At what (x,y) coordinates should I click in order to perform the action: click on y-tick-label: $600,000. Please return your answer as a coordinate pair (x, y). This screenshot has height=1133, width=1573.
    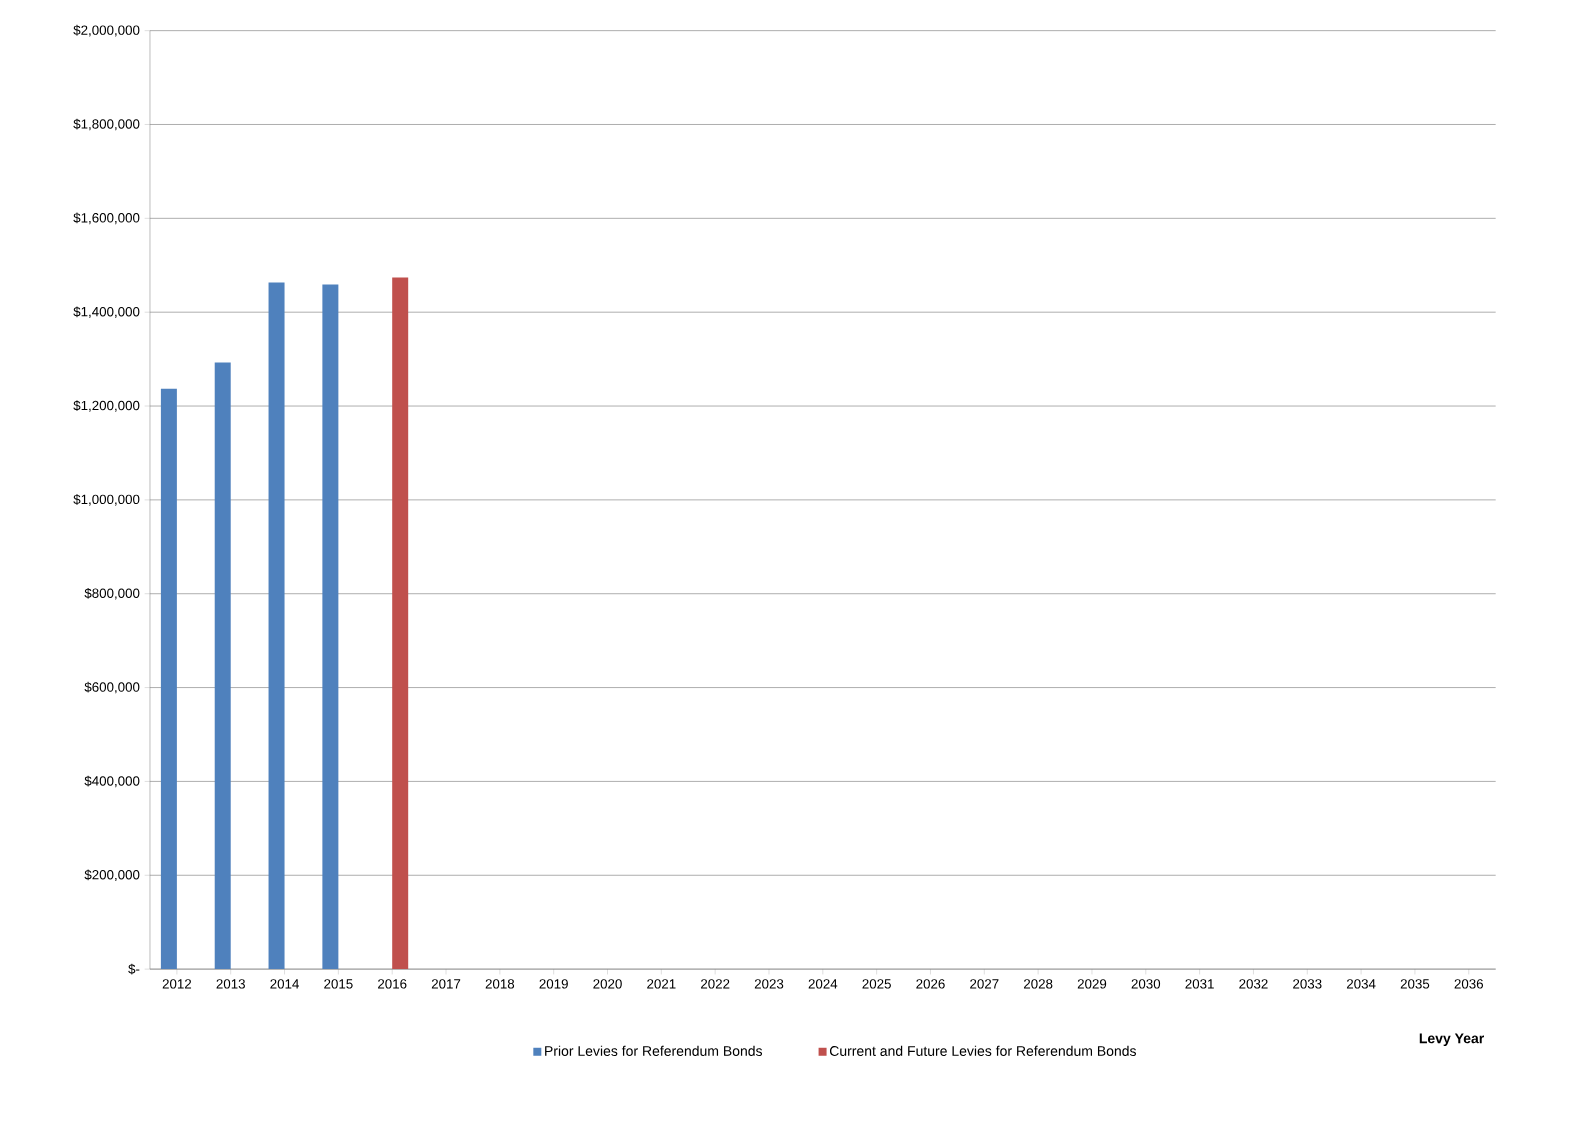
    Looking at the image, I should click on (112, 687).